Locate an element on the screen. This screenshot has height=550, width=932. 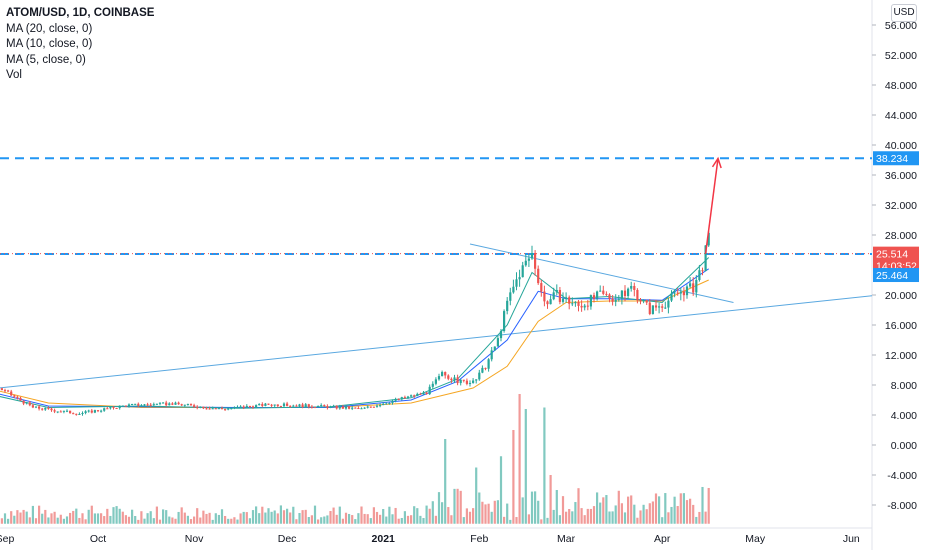
projection-arrow is located at coordinates (711, 206).